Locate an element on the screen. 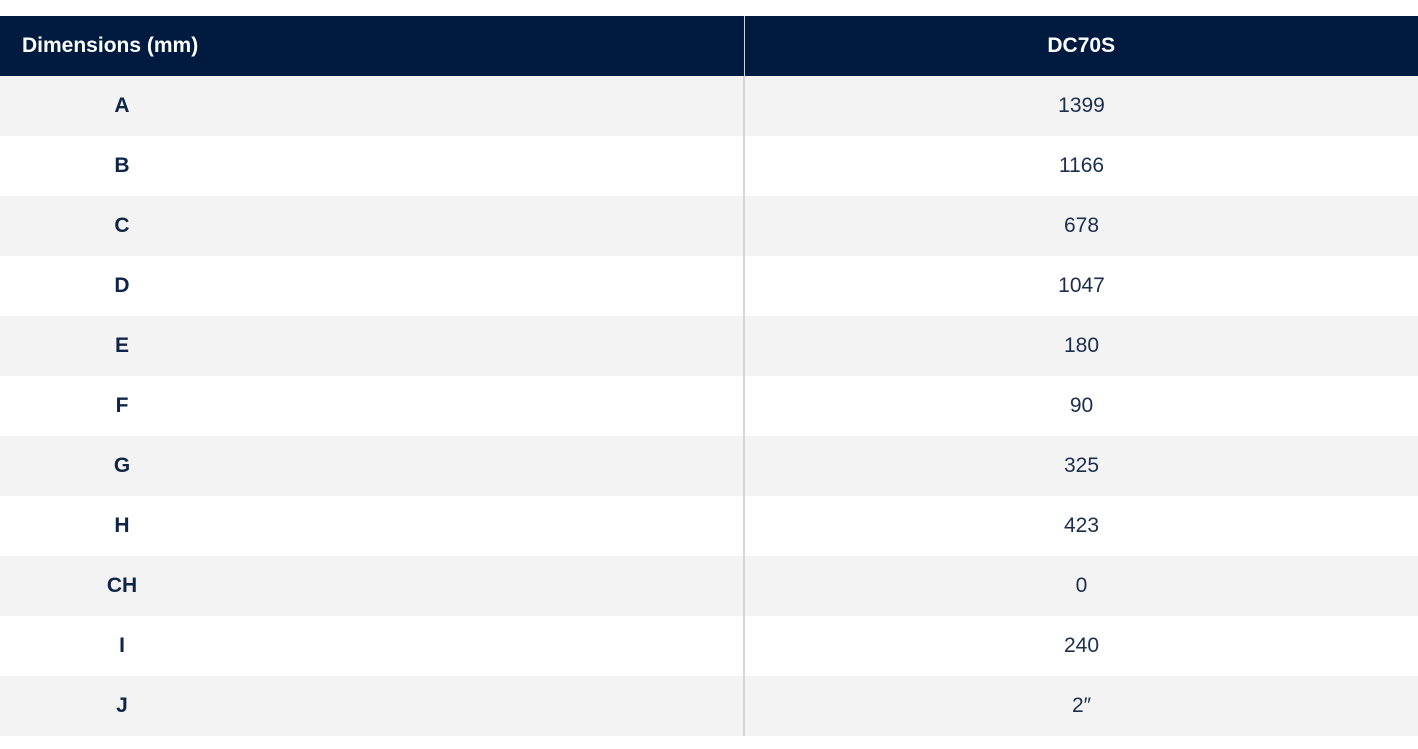  table-row: F 90 is located at coordinates (709, 406).